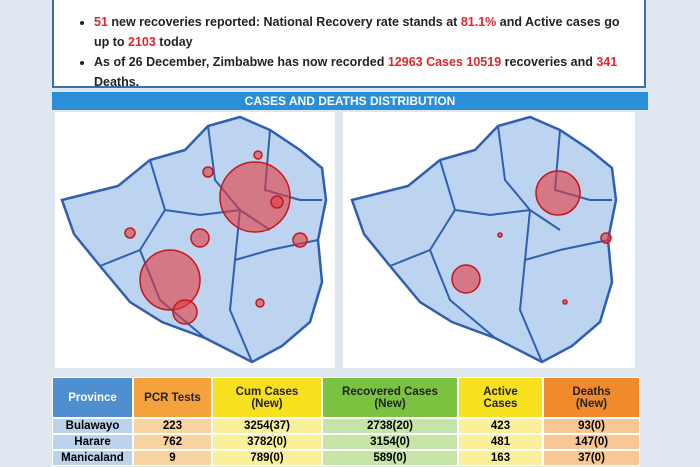 Image resolution: width=700 pixels, height=467 pixels. What do you see at coordinates (607, 62) in the screenshot?
I see `bullet-text: 341` at bounding box center [607, 62].